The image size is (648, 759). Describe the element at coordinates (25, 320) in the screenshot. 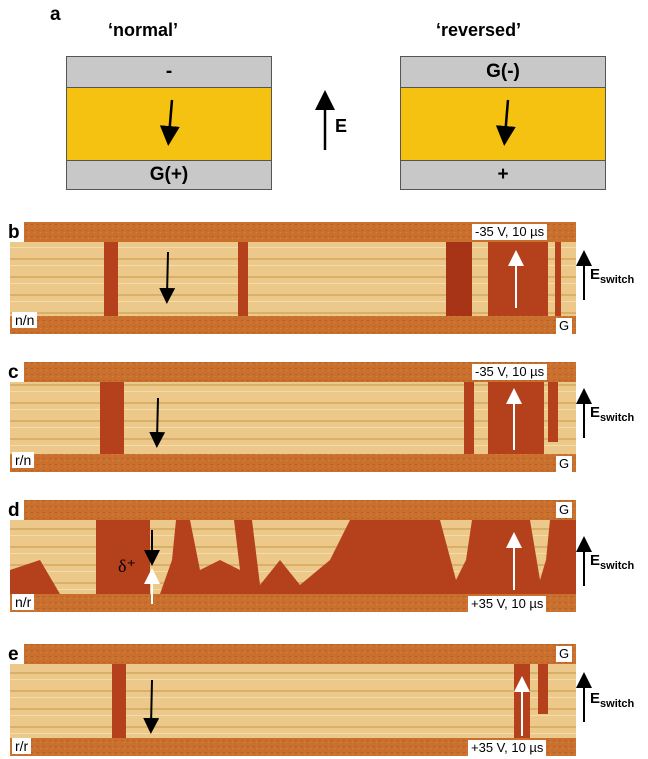

I see `panel-b-side-label: n/n` at that location.